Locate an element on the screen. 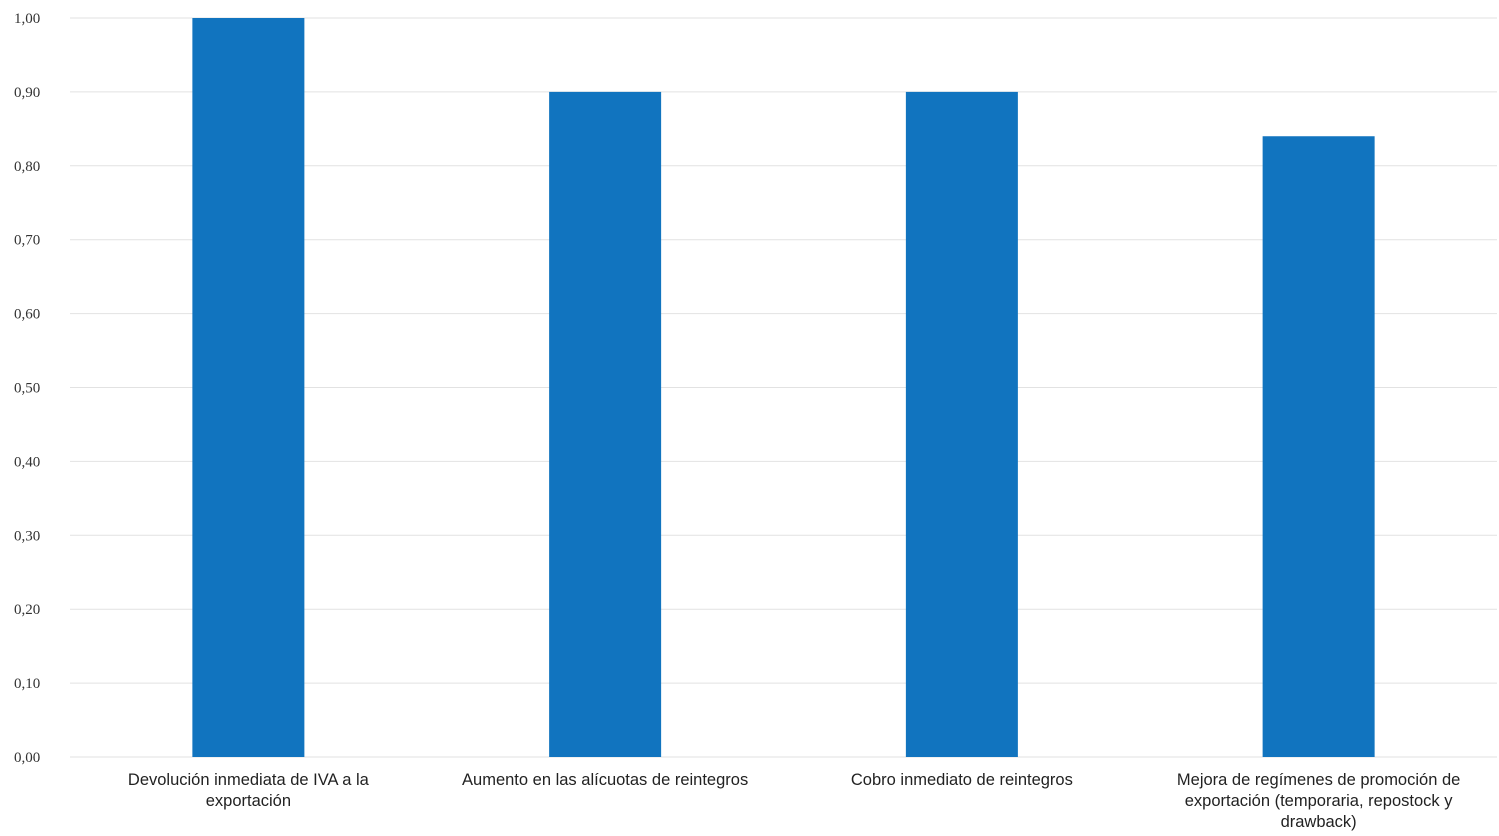 The height and width of the screenshot is (836, 1499). y-tick-label: 0,90 is located at coordinates (27, 93).